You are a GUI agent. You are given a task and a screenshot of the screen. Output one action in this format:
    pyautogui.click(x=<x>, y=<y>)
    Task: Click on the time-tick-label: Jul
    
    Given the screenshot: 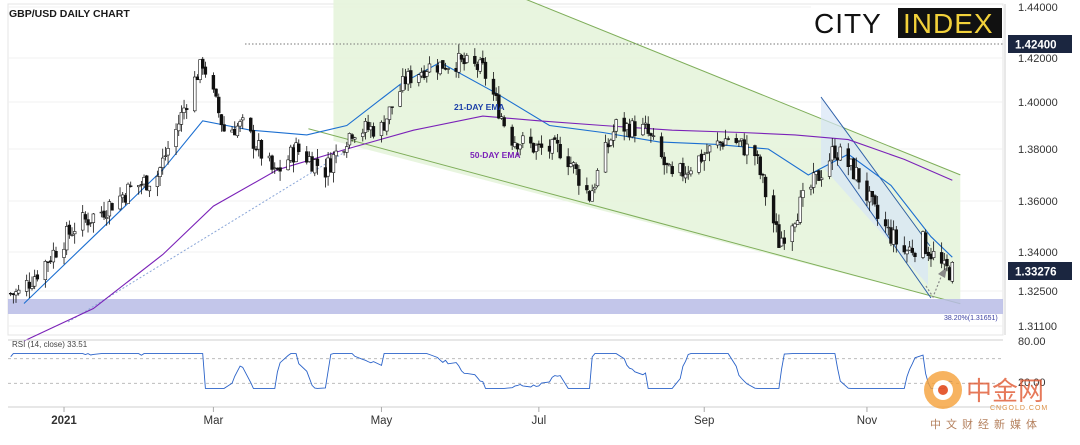 What is the action you would take?
    pyautogui.click(x=538, y=421)
    